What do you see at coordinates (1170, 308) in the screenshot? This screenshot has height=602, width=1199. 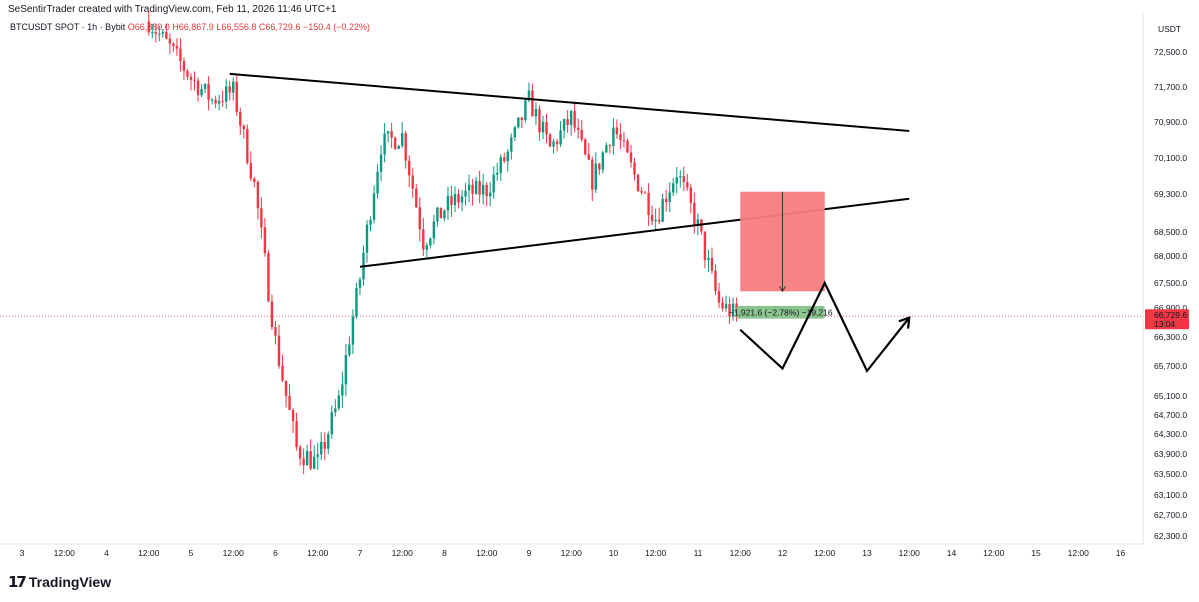 I see `price-tick: 66,900.0` at bounding box center [1170, 308].